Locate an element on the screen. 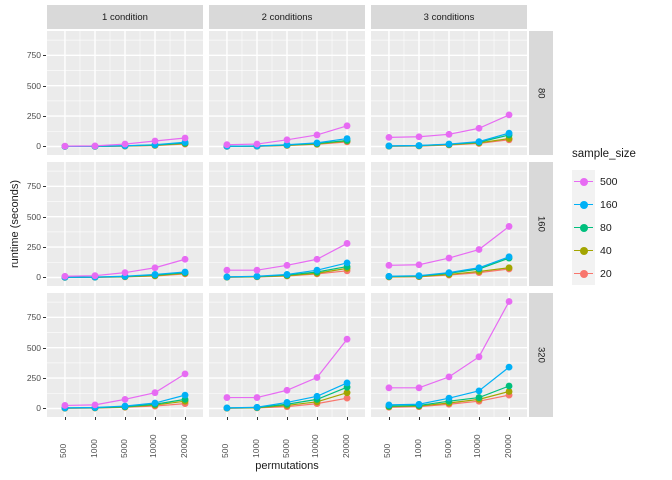 Image resolution: width=672 pixels, height=480 pixels. facet-strip-col: 2 conditions is located at coordinates (287, 17).